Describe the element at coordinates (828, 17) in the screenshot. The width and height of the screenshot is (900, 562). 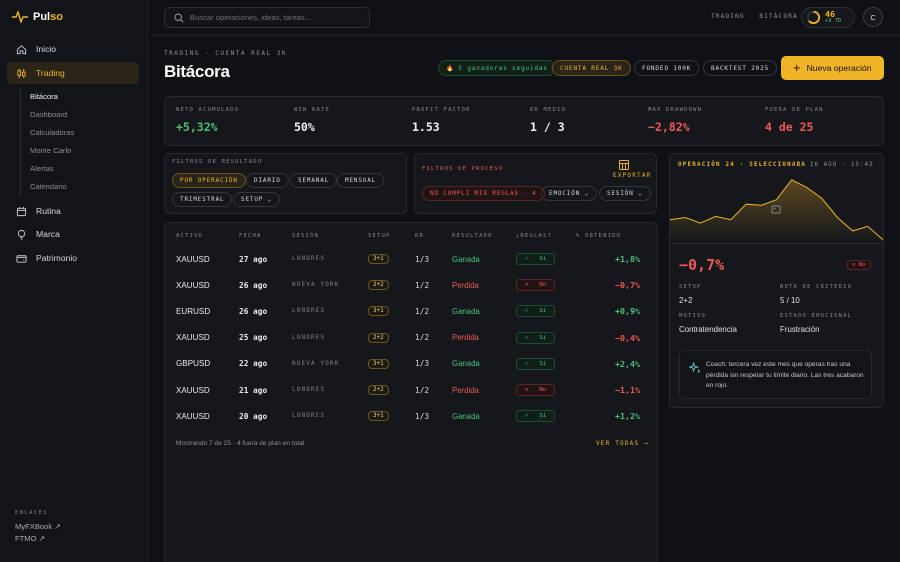
I see `score-widget: 46 +3 7D` at that location.